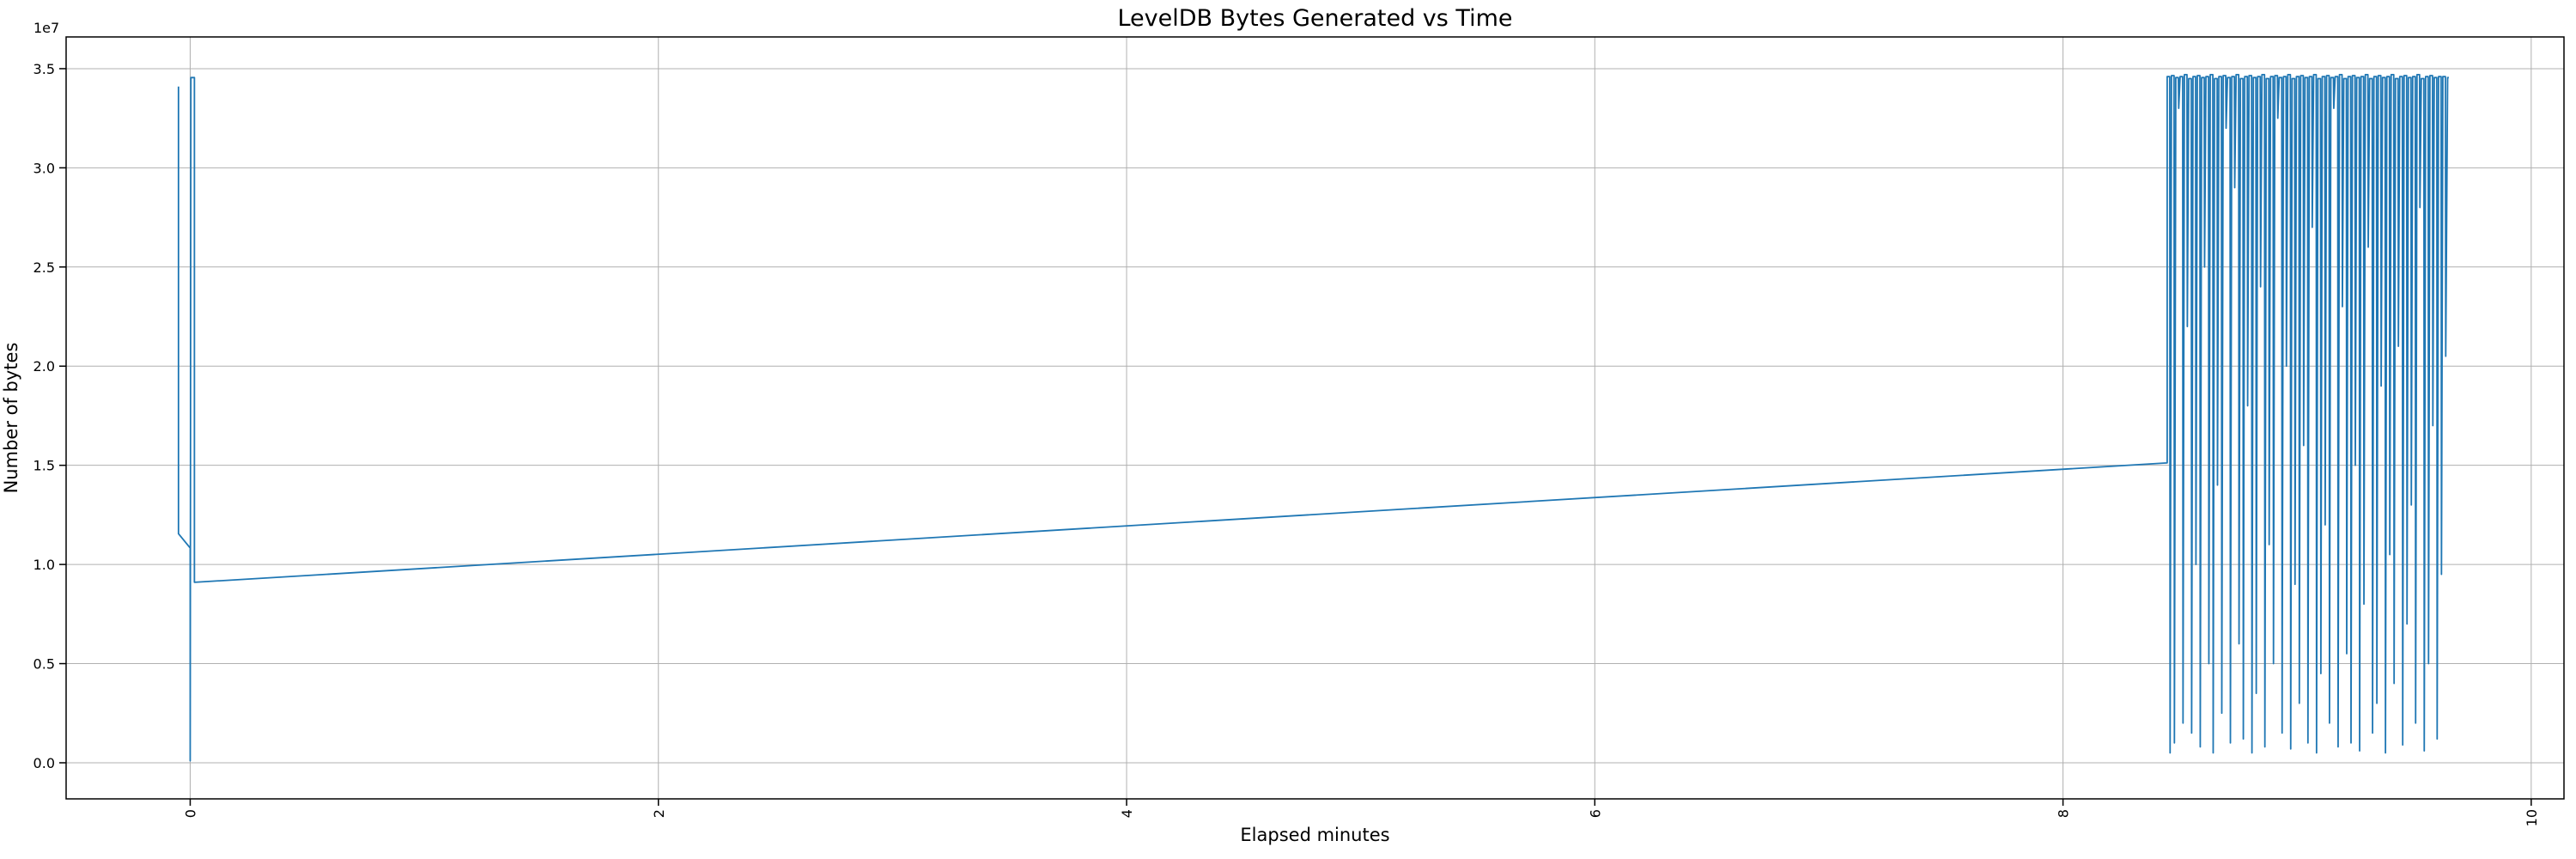 This screenshot has width=2576, height=859. What do you see at coordinates (44, 366) in the screenshot?
I see `y-tick-label: 2.0` at bounding box center [44, 366].